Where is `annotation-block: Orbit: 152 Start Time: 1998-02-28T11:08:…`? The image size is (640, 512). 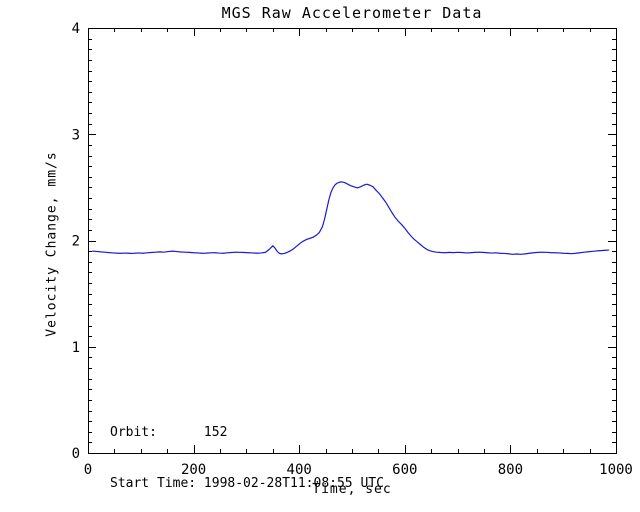 annotation-block: Orbit: 152 Start Time: 1998-02-28T11:08:… is located at coordinates (247, 451).